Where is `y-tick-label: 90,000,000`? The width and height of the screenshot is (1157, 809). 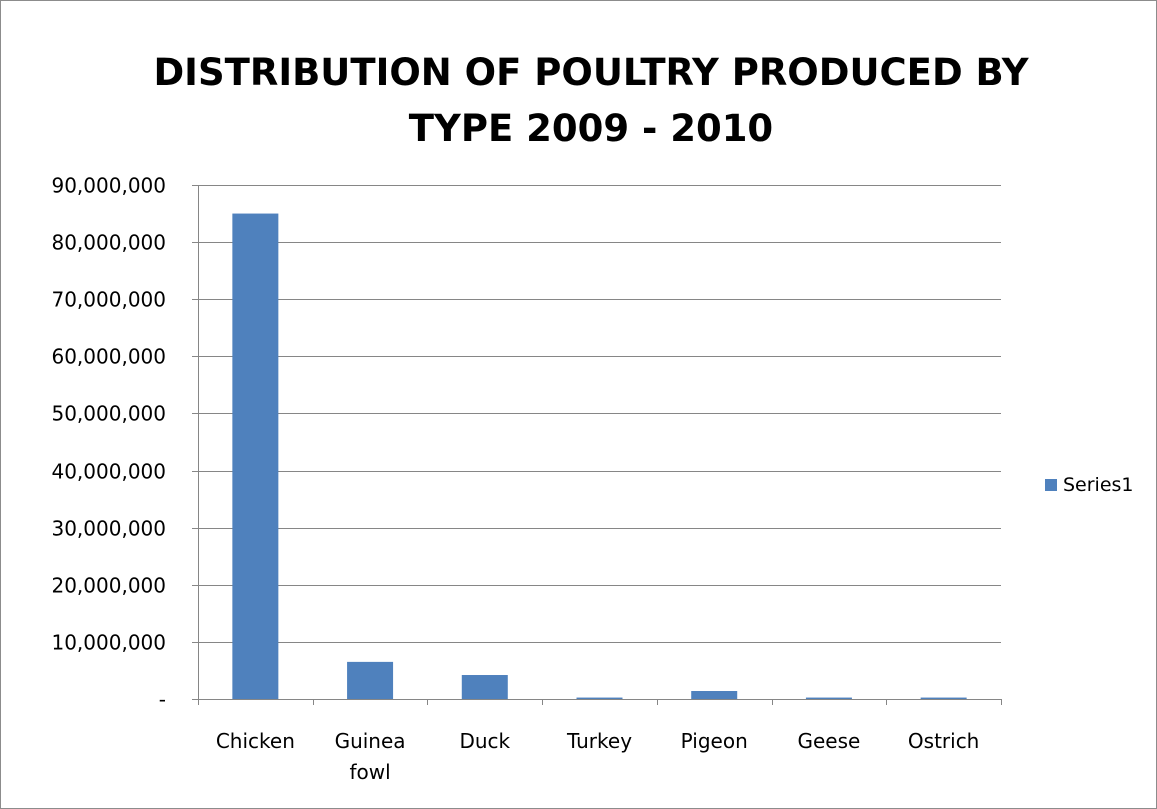
y-tick-label: 90,000,000 is located at coordinates (108, 186).